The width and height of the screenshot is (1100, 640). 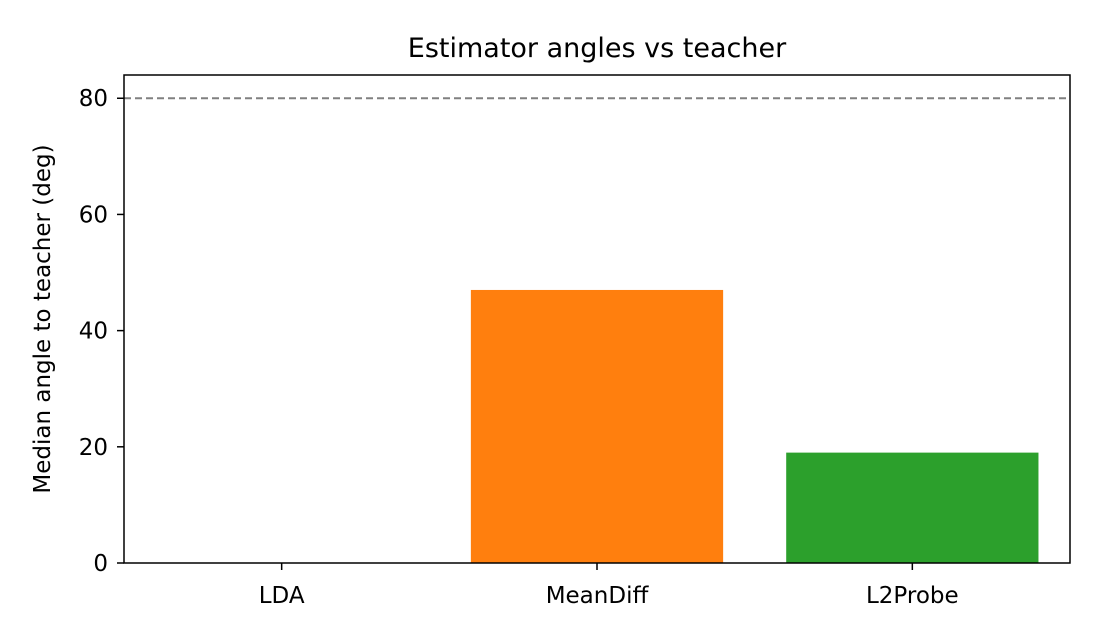 What do you see at coordinates (93, 99) in the screenshot?
I see `y-tick-label: 80` at bounding box center [93, 99].